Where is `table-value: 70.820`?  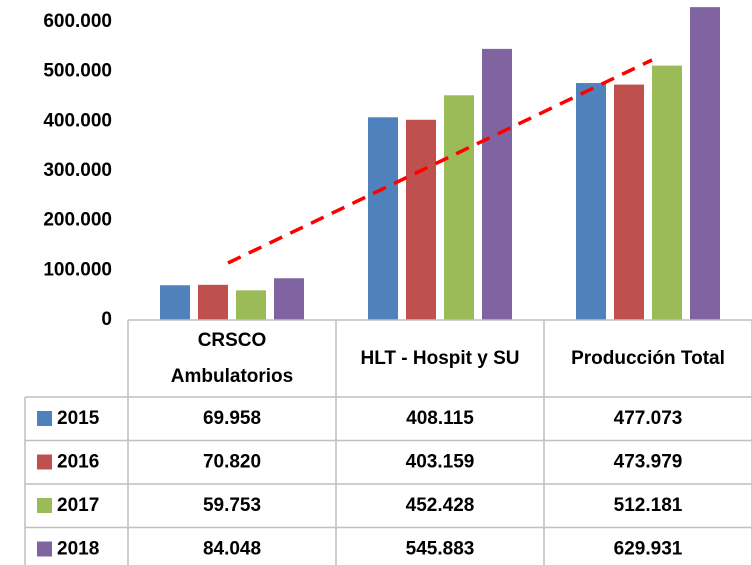 table-value: 70.820 is located at coordinates (232, 462).